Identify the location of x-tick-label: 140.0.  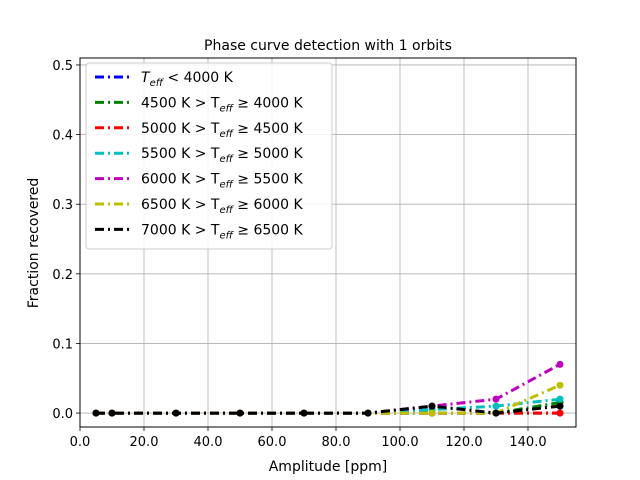
(527, 442).